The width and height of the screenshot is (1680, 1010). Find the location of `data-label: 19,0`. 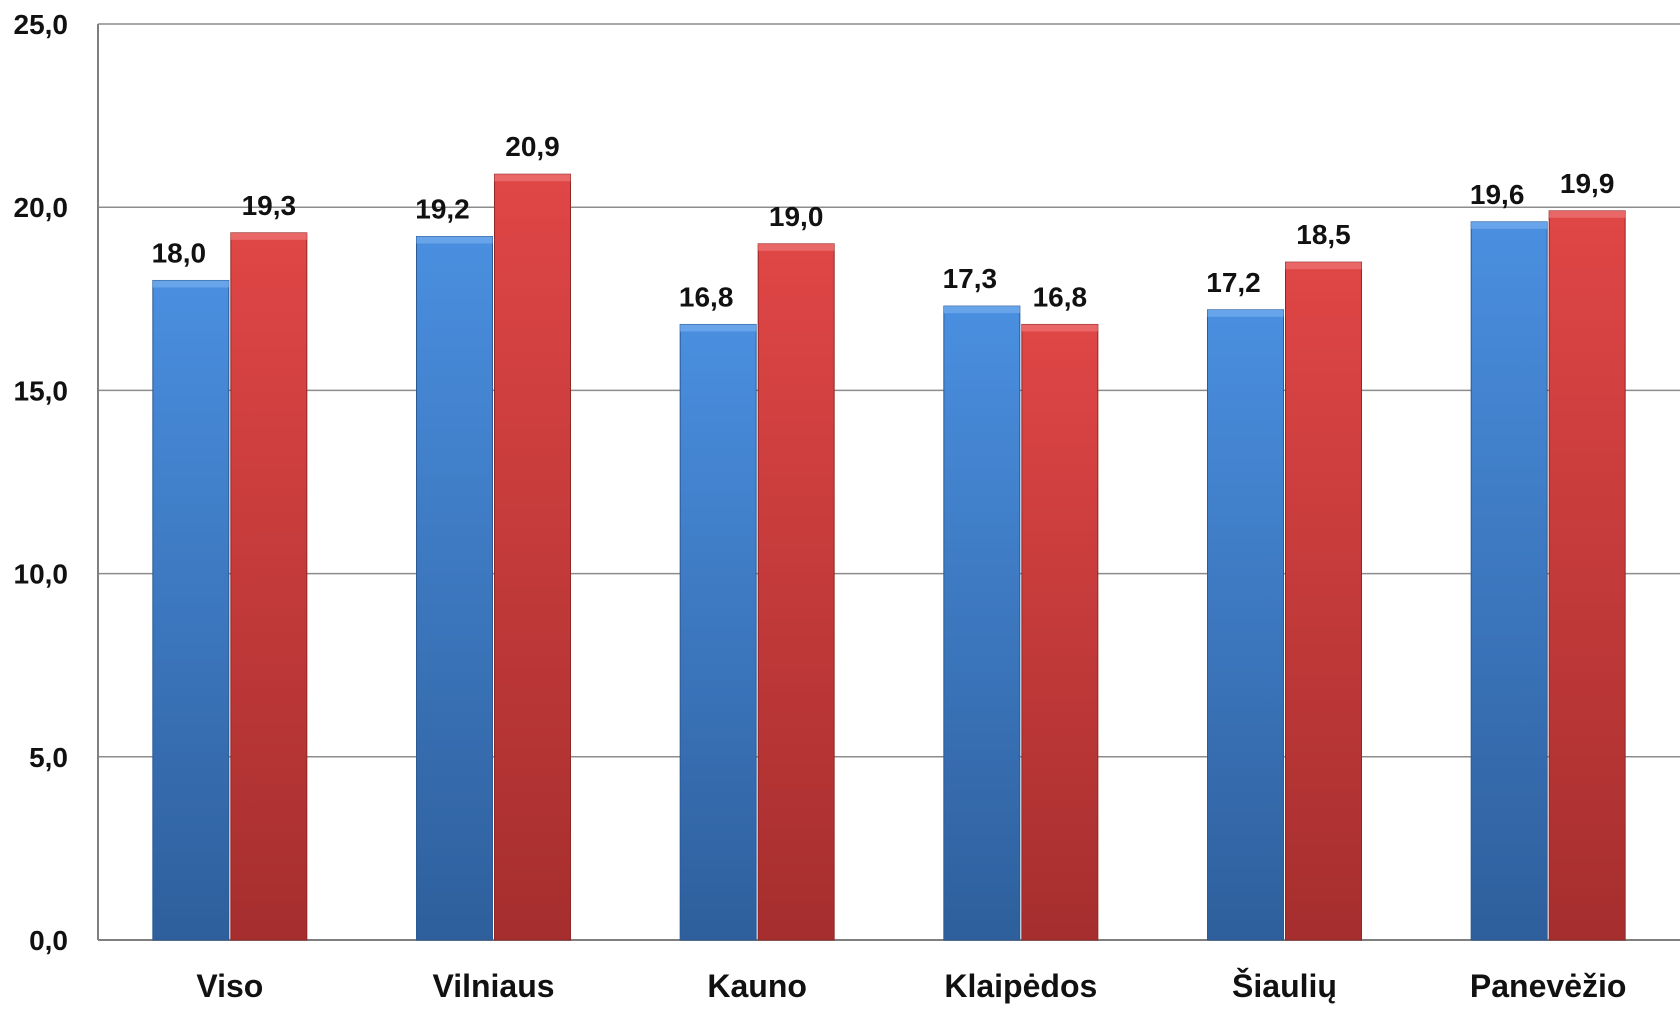

data-label: 19,0 is located at coordinates (796, 216).